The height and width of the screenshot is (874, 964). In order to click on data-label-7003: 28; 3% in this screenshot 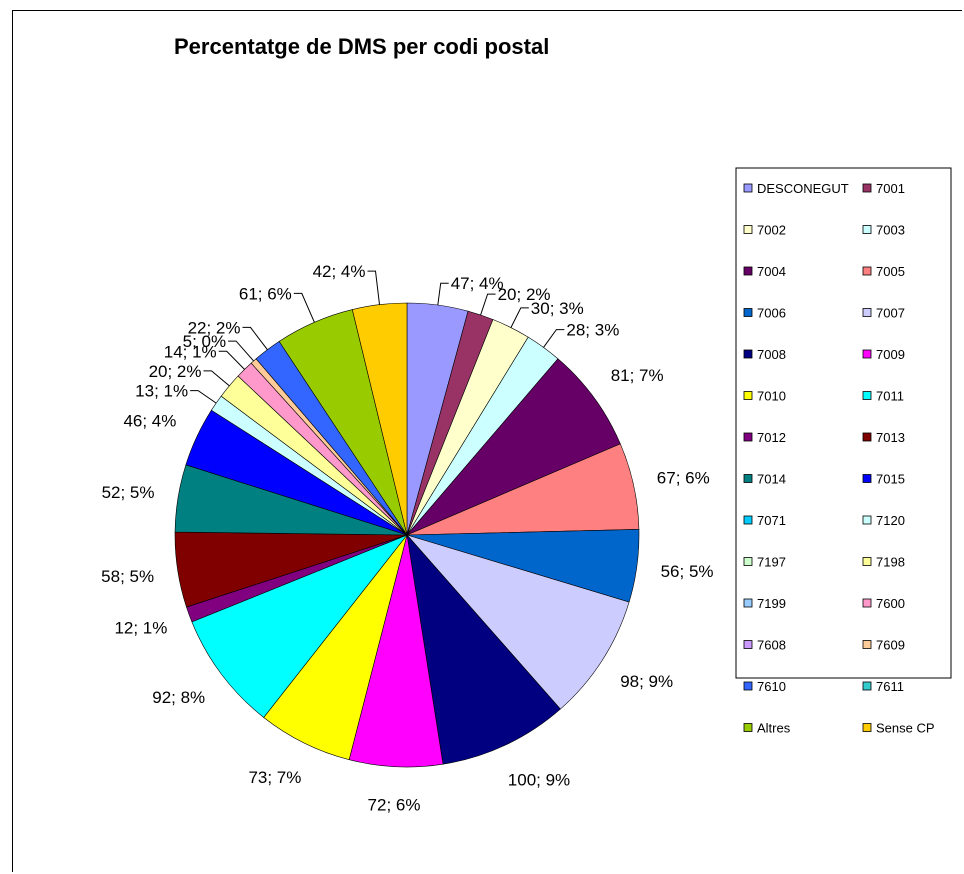, I will do `click(592, 330)`.